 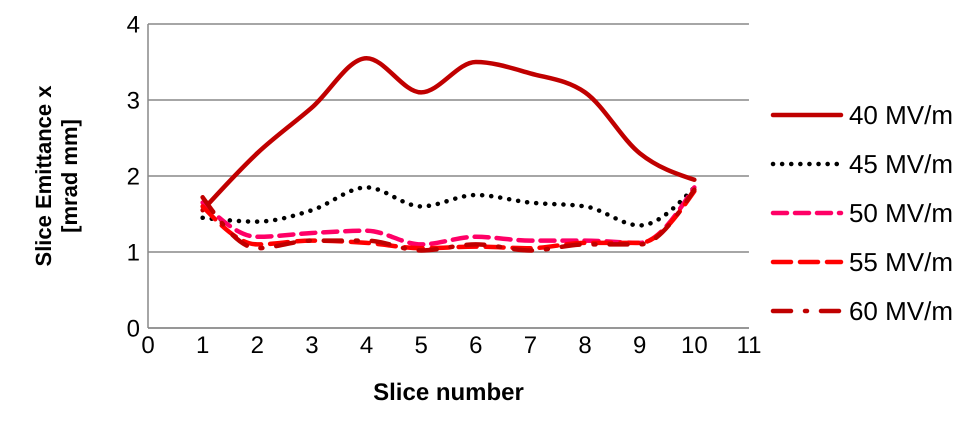 I want to click on y-tick-label: 4, so click(x=133, y=25).